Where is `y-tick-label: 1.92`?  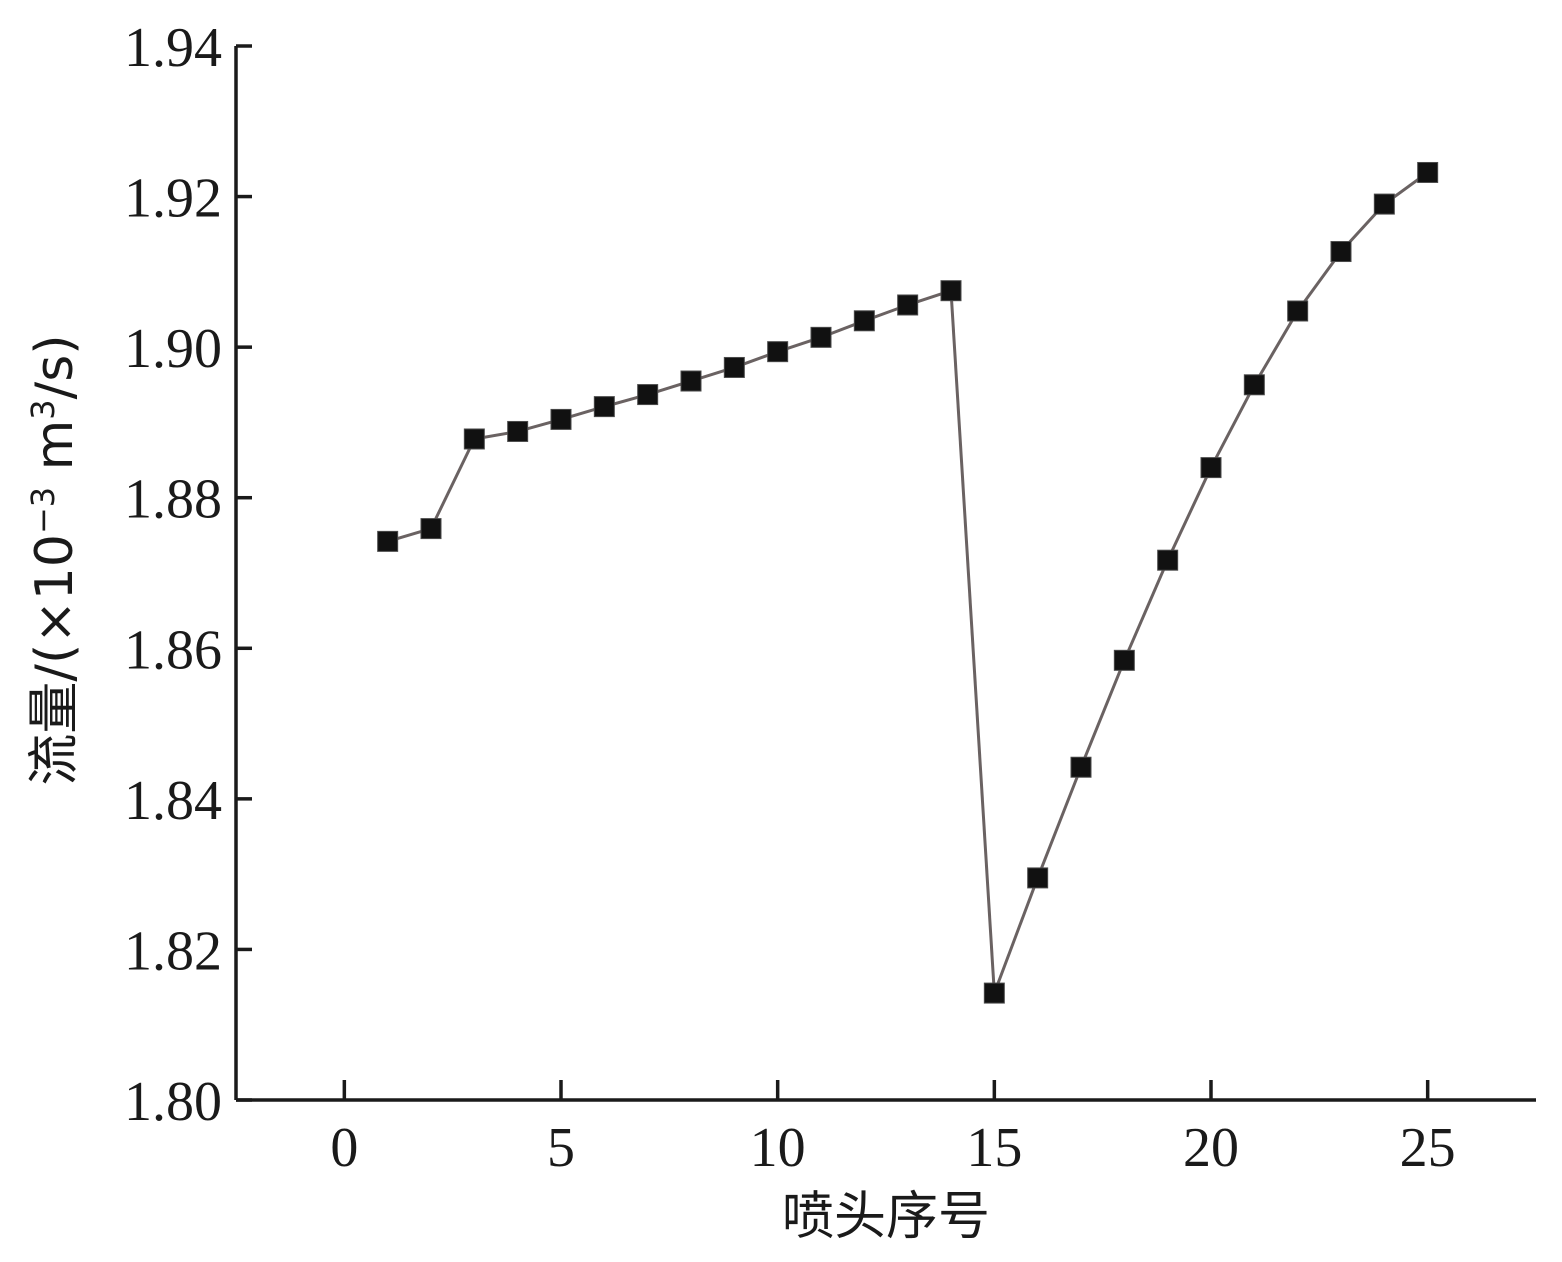
y-tick-label: 1.92 is located at coordinates (173, 199).